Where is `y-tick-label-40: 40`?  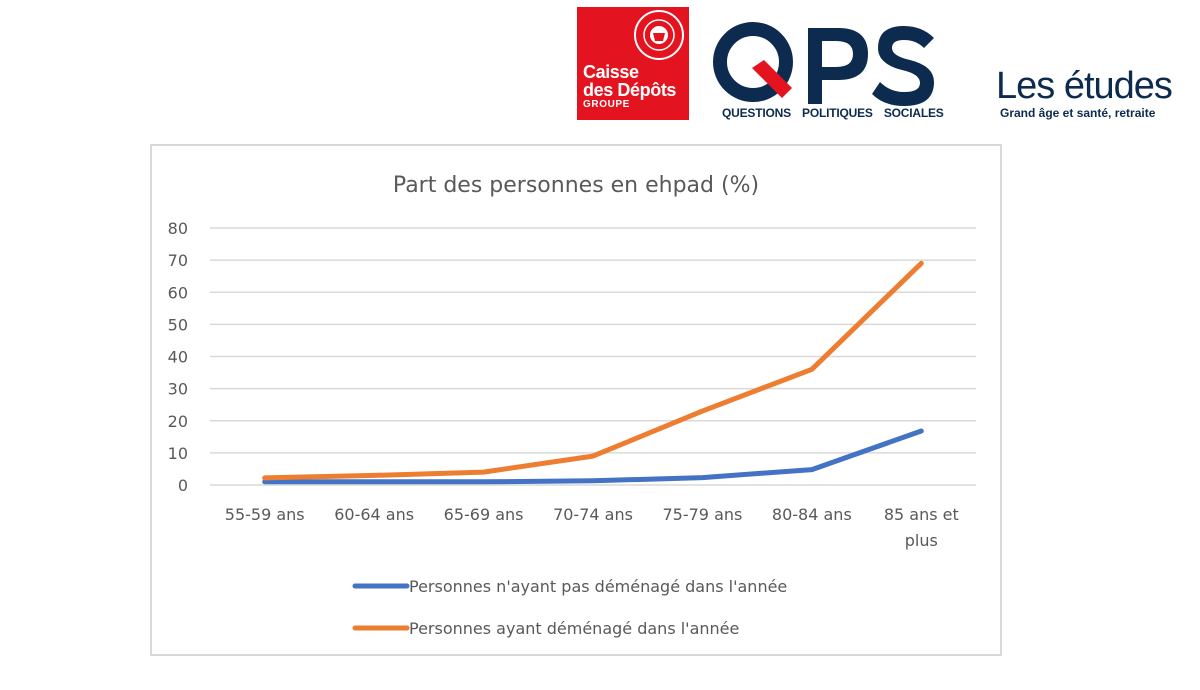 y-tick-label-40: 40 is located at coordinates (178, 357).